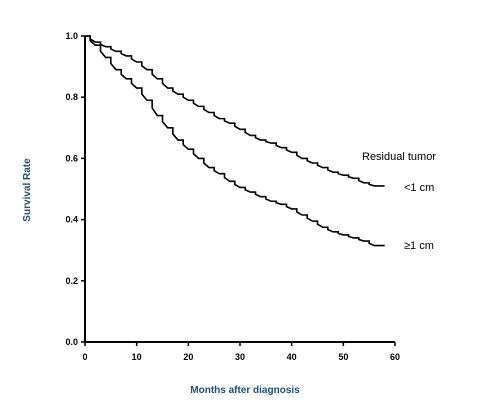 The height and width of the screenshot is (420, 478). What do you see at coordinates (395, 357) in the screenshot?
I see `x-tick-label: 60` at bounding box center [395, 357].